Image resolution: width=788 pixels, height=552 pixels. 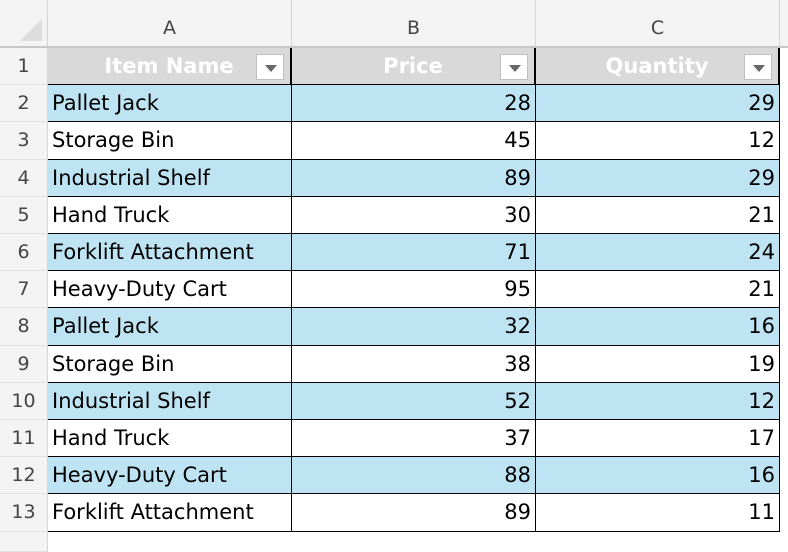 I want to click on table-cell: 37, so click(x=414, y=439).